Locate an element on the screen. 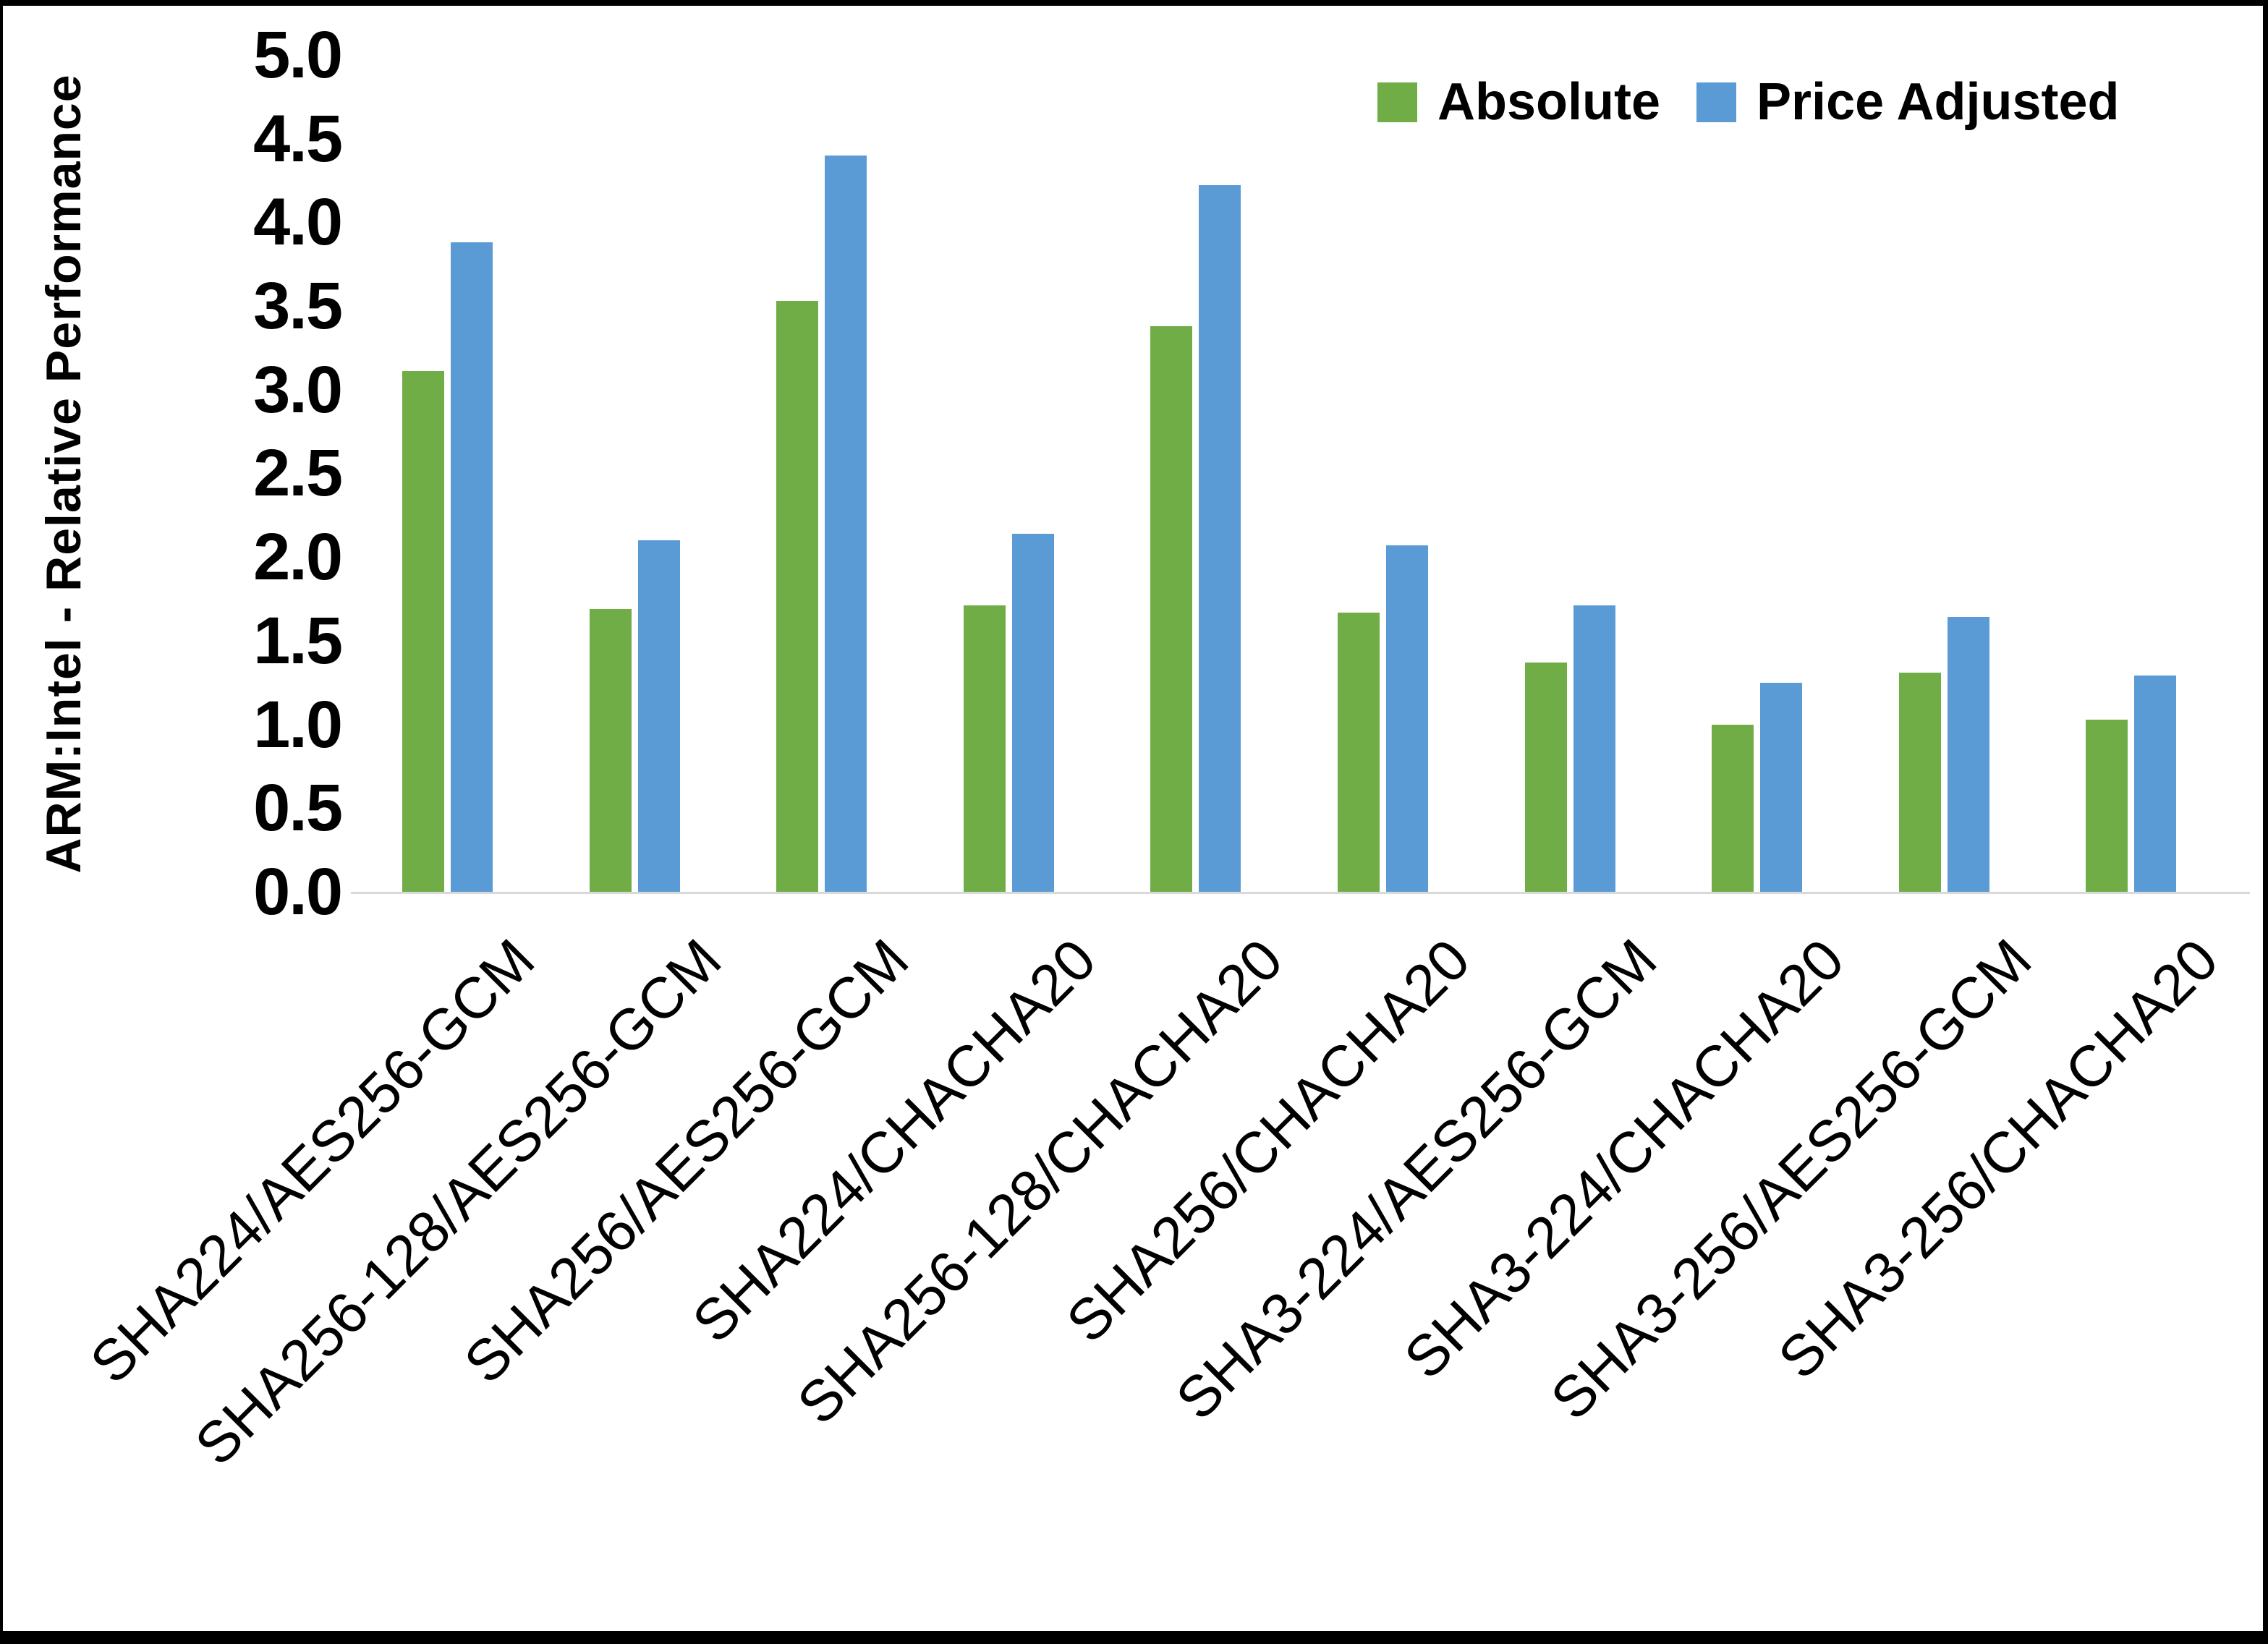  y-axis-title: ARM:Intel - Relative Performance is located at coordinates (63, 474).